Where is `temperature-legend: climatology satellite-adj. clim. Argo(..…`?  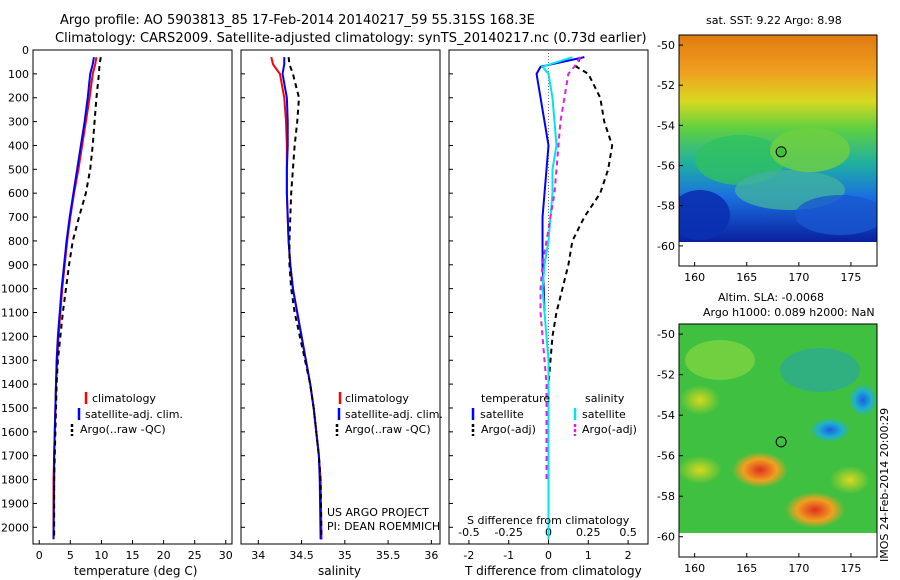
temperature-legend: climatology satellite-adj. clim. Argo(..… is located at coordinates (126, 414).